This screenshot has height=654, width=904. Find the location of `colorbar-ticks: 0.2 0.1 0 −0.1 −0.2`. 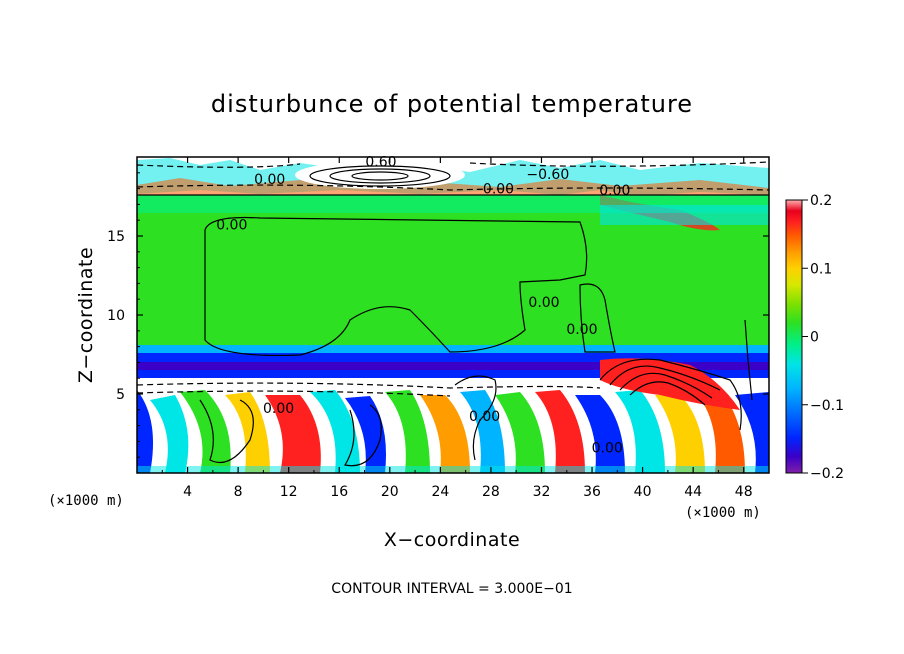

colorbar-ticks: 0.2 0.1 0 −0.1 −0.2 is located at coordinates (823, 337).